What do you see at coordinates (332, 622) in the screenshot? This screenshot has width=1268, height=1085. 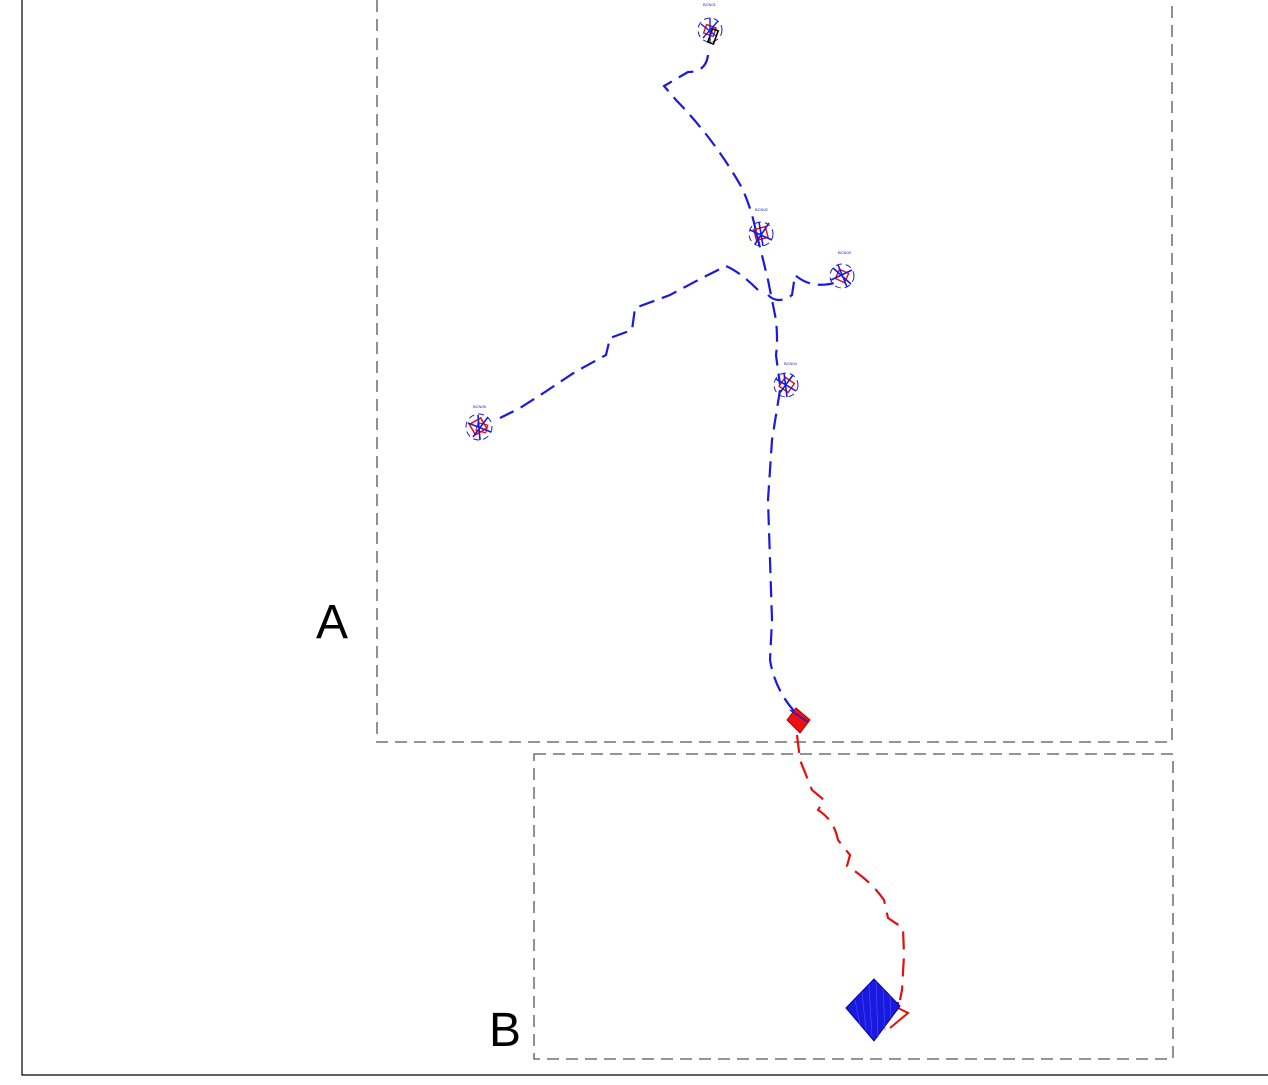 I see `zone-a-label: A` at bounding box center [332, 622].